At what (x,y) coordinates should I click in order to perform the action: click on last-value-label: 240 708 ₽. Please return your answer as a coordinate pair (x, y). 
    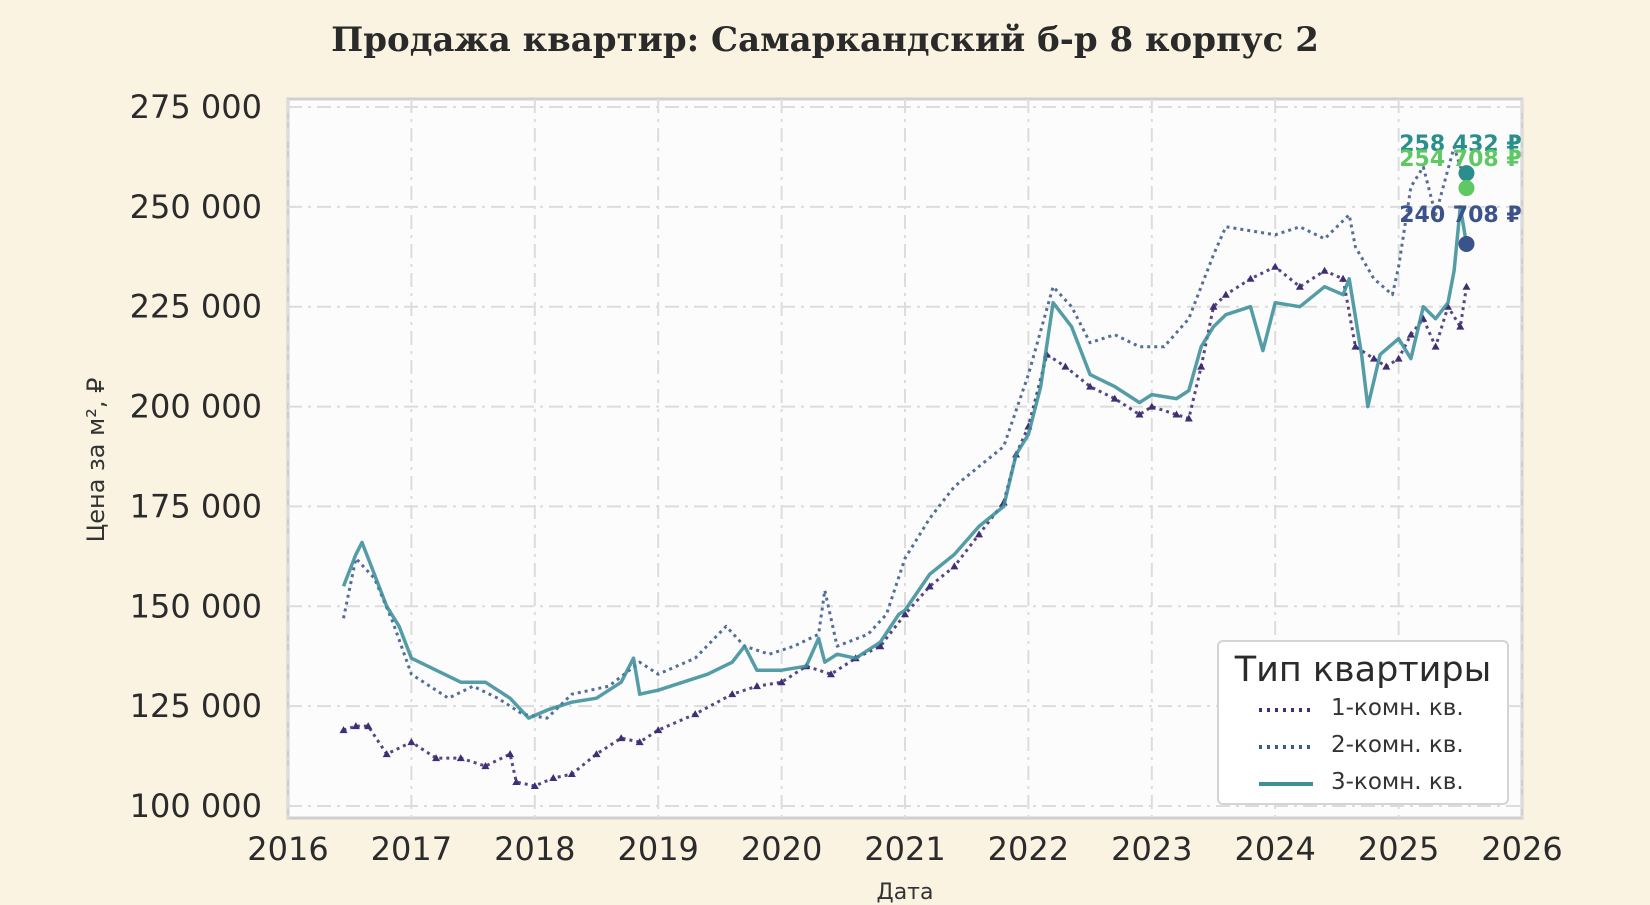
    Looking at the image, I should click on (1460, 215).